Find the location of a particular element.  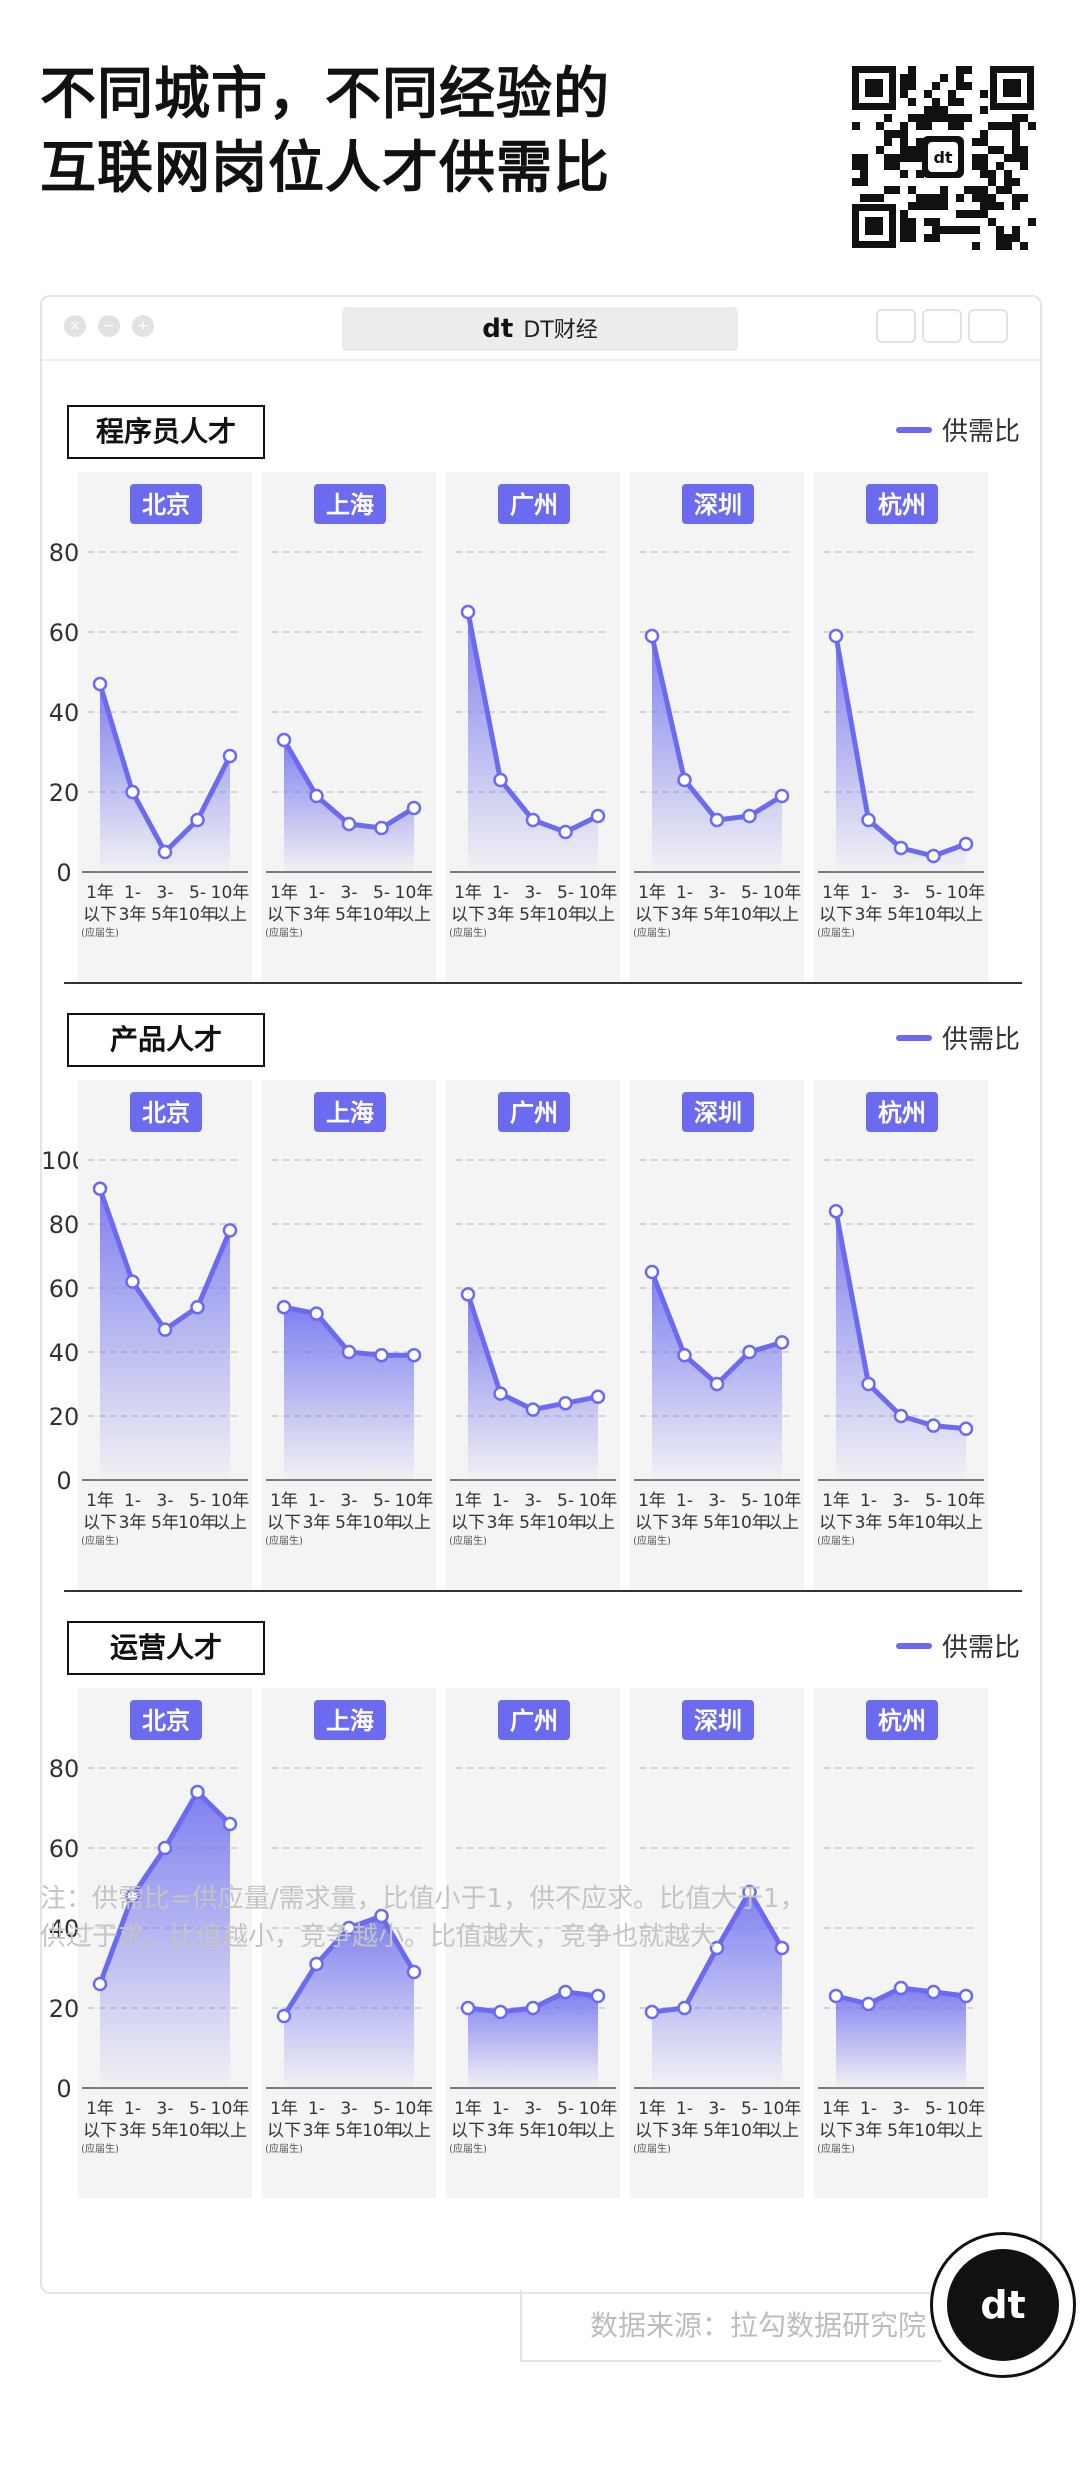

source-box is located at coordinates (731, 2326).